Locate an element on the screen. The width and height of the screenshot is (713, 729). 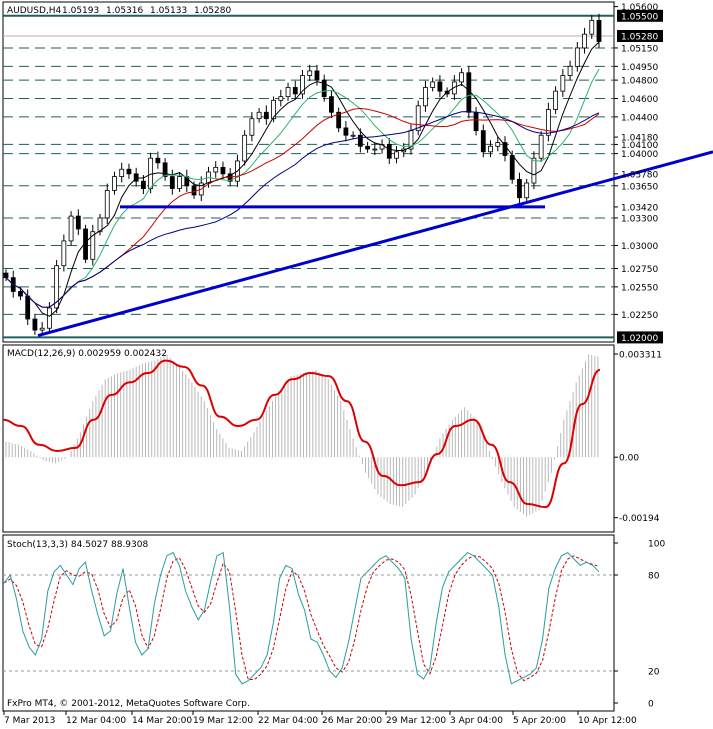
price-axis-label: 1.03000 is located at coordinates (639, 247).